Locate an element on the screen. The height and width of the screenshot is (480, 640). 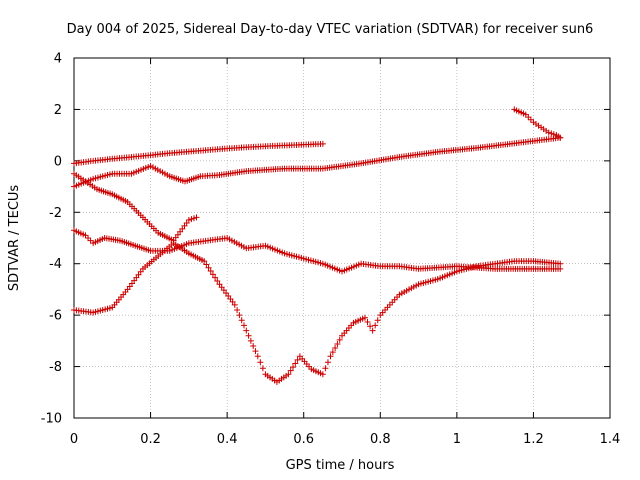
y-tick-label: -8 is located at coordinates (55, 367).